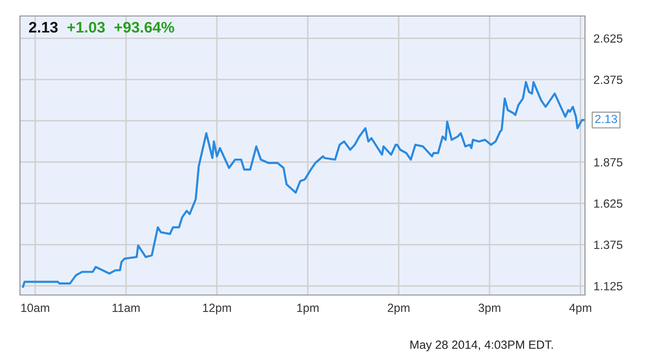 Image resolution: width=650 pixels, height=362 pixels. Describe the element at coordinates (580, 309) in the screenshot. I see `x-tick-label: 4pm` at that location.